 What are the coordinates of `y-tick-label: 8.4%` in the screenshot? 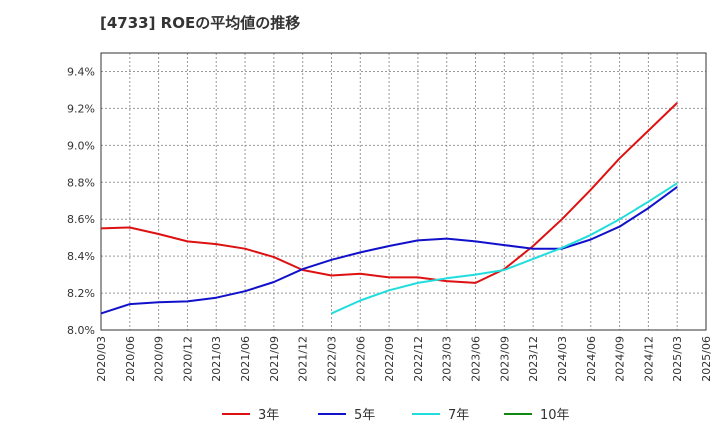 It's located at (81, 256).